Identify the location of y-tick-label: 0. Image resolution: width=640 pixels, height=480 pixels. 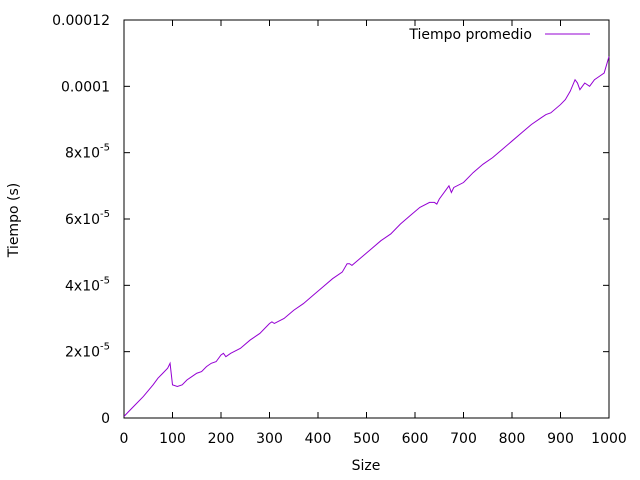
(105, 419).